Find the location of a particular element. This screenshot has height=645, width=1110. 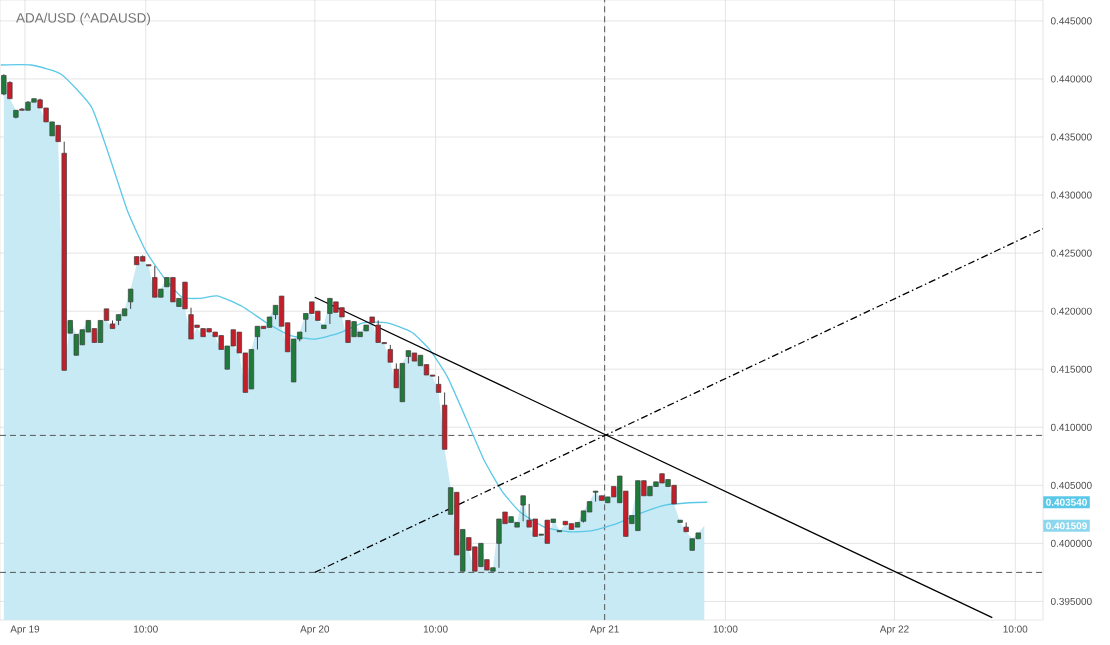

text: 0.401509 is located at coordinates (1066, 526).